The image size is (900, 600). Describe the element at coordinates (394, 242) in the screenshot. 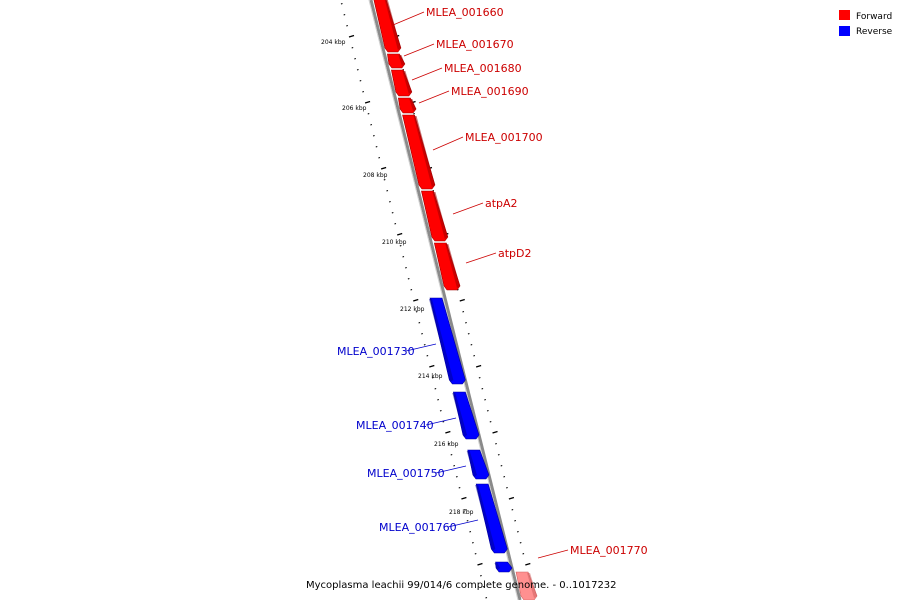

I see `tick-label: 210 kbp` at that location.